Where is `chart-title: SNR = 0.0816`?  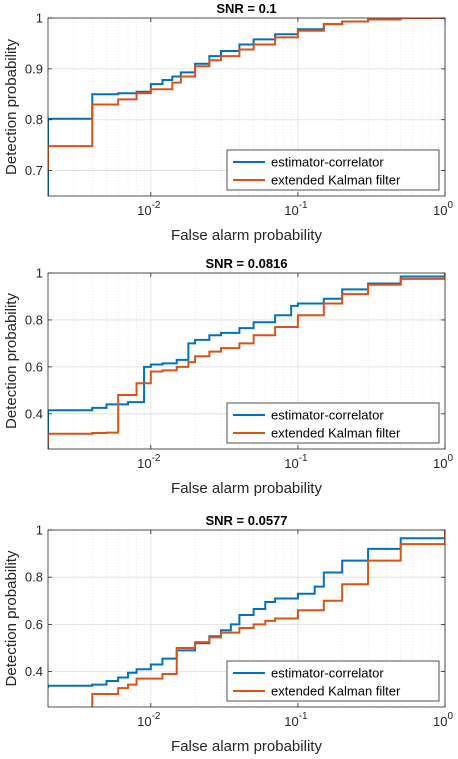 chart-title: SNR = 0.0816 is located at coordinates (246, 263).